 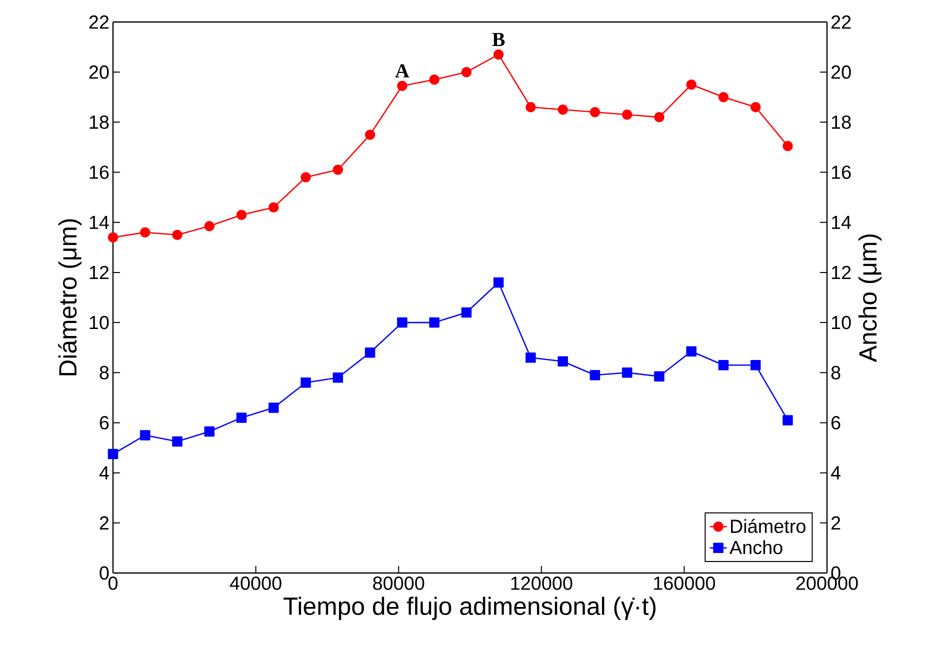 What do you see at coordinates (113, 583) in the screenshot?
I see `x-tick-label: 0` at bounding box center [113, 583].